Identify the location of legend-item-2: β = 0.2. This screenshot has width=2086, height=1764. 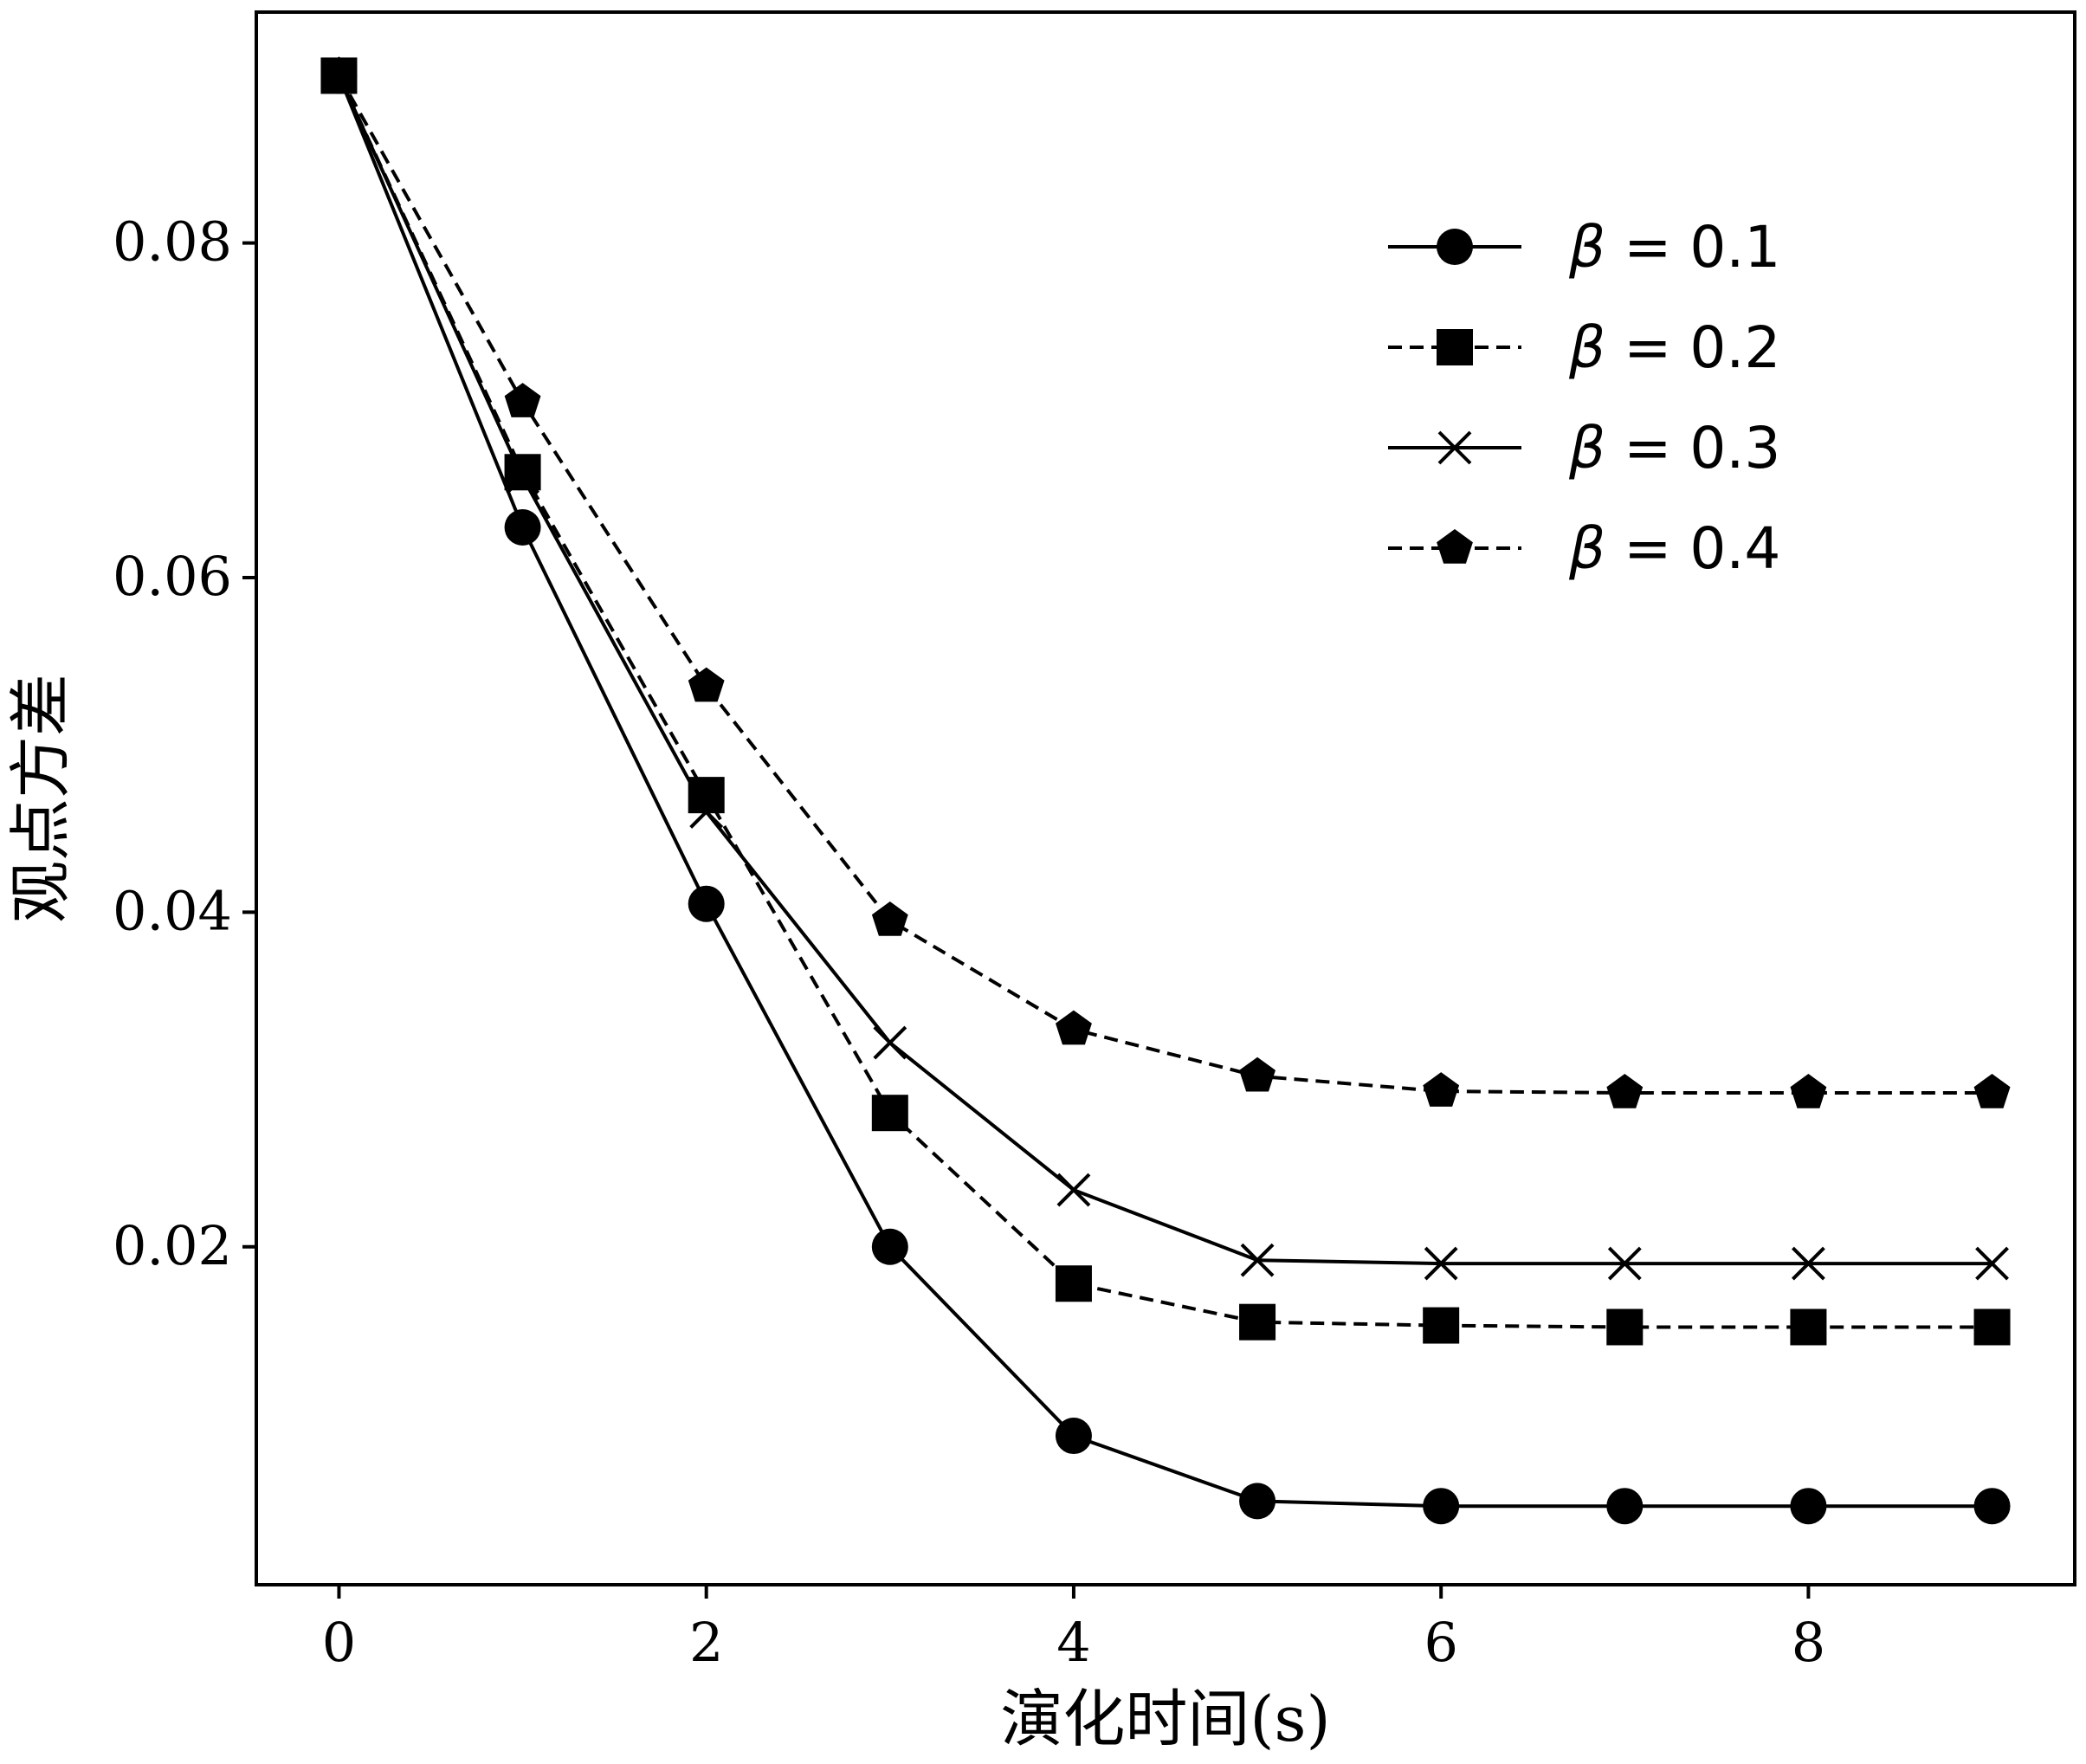
(1584, 347).